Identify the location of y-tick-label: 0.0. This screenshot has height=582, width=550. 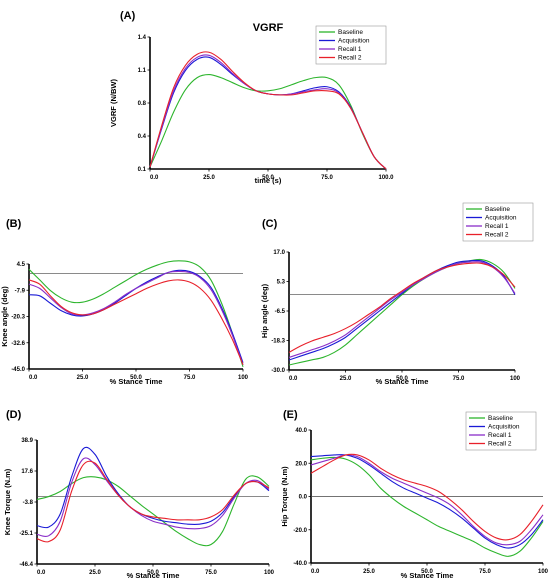
(303, 498).